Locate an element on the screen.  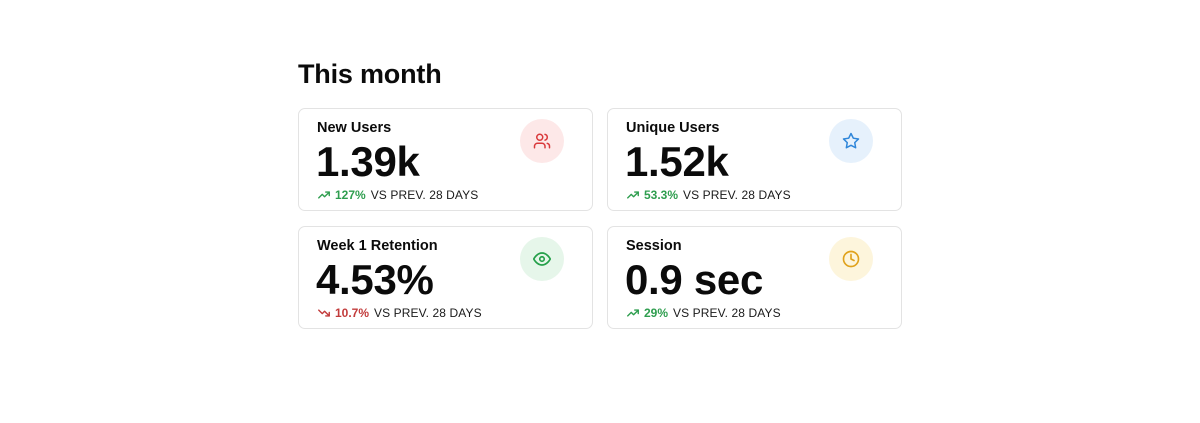
metric-card-new-users: New Users 1.39k 127% VS PREV. 28 DAYS is located at coordinates (445, 159).